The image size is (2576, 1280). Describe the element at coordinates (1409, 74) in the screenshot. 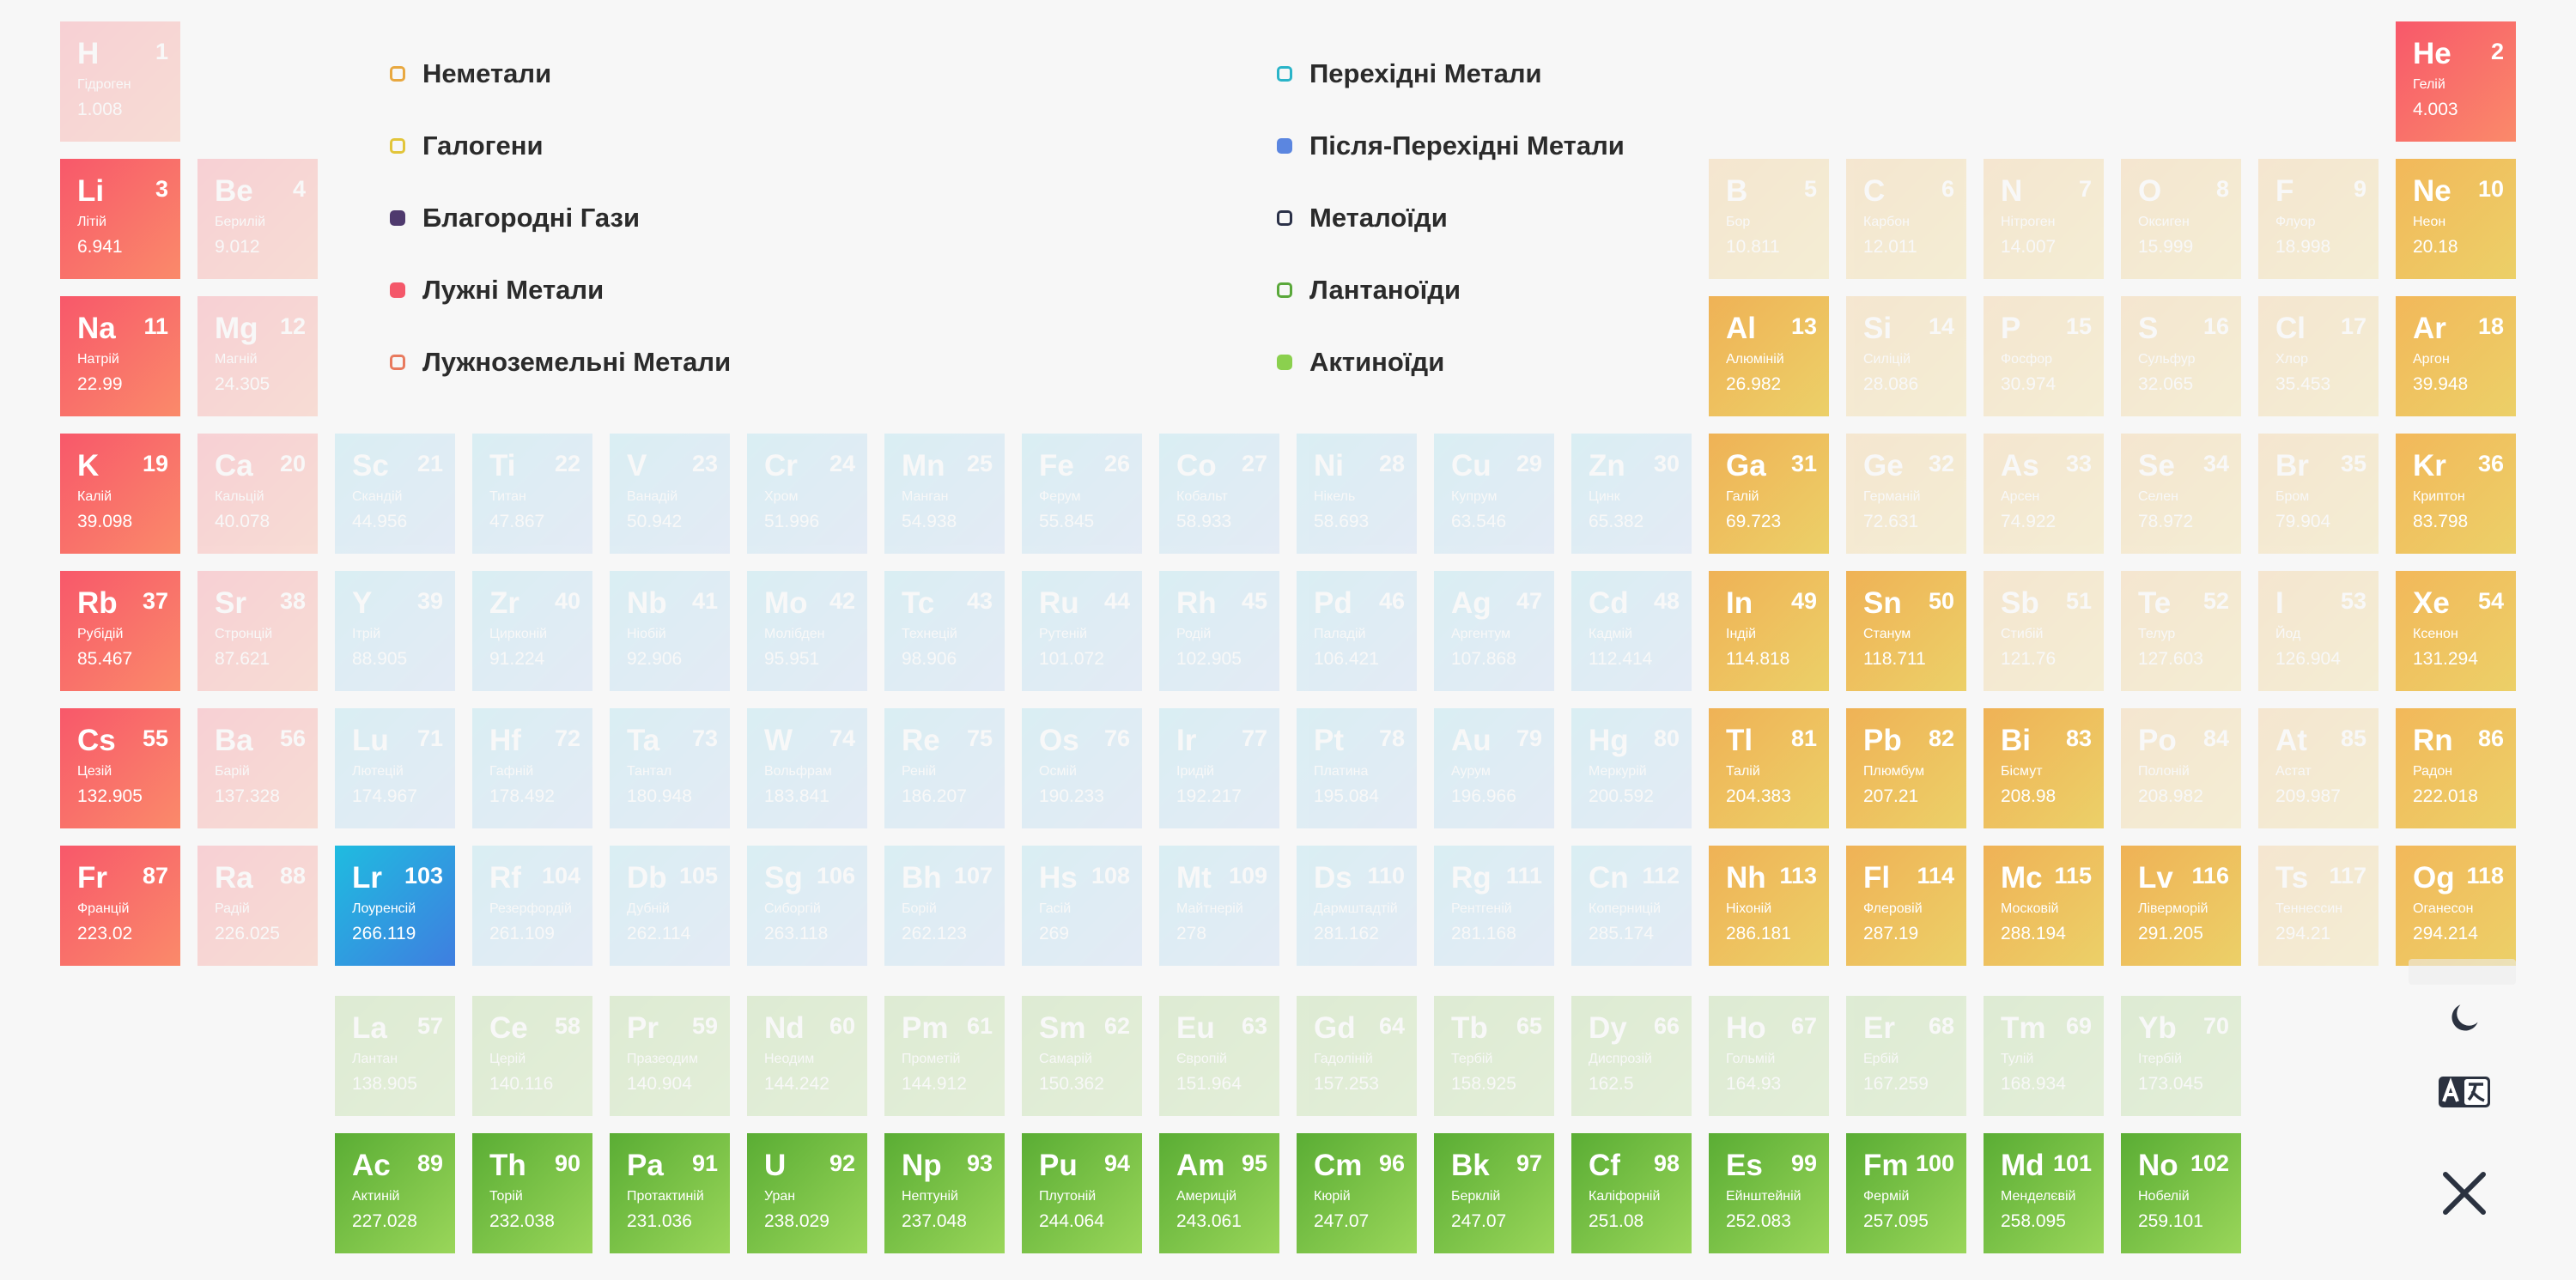

I see `legend-item: Перехідні Метали` at that location.